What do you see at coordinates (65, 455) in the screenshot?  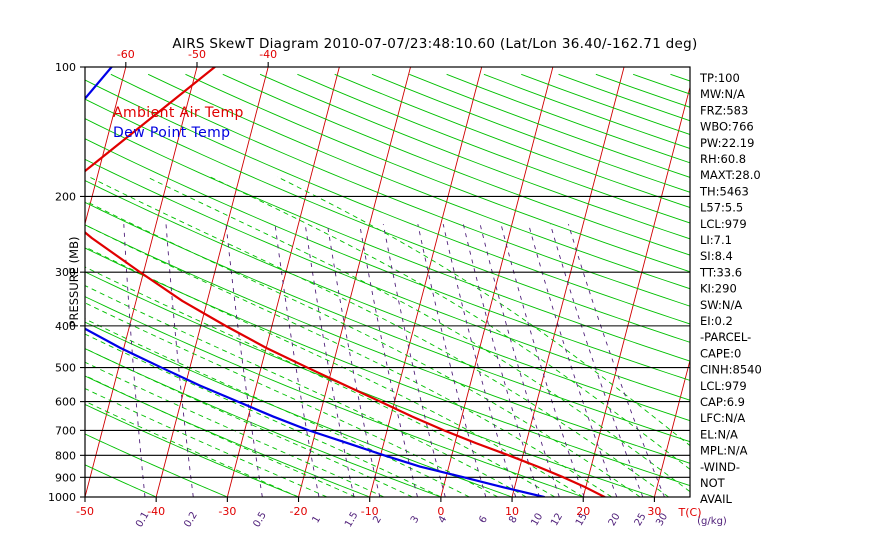 I see `pressure-tick-label: 800` at bounding box center [65, 455].